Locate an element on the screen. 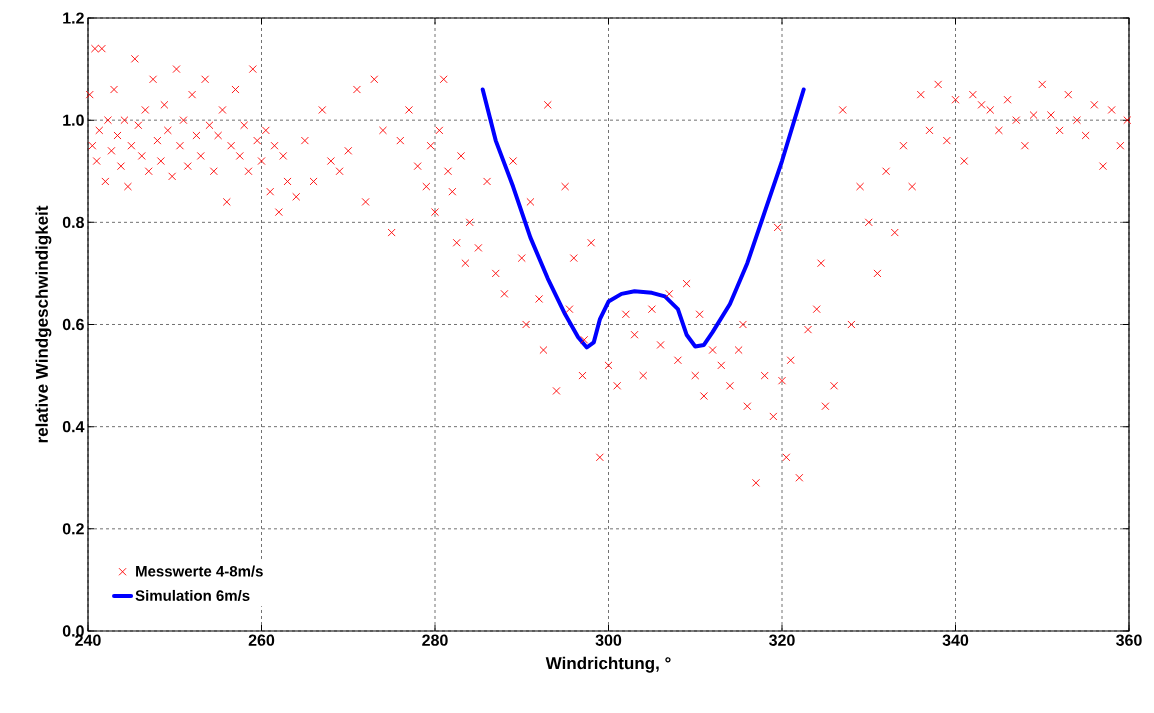 The width and height of the screenshot is (1154, 713). x-tick-label: 300 is located at coordinates (608, 640).